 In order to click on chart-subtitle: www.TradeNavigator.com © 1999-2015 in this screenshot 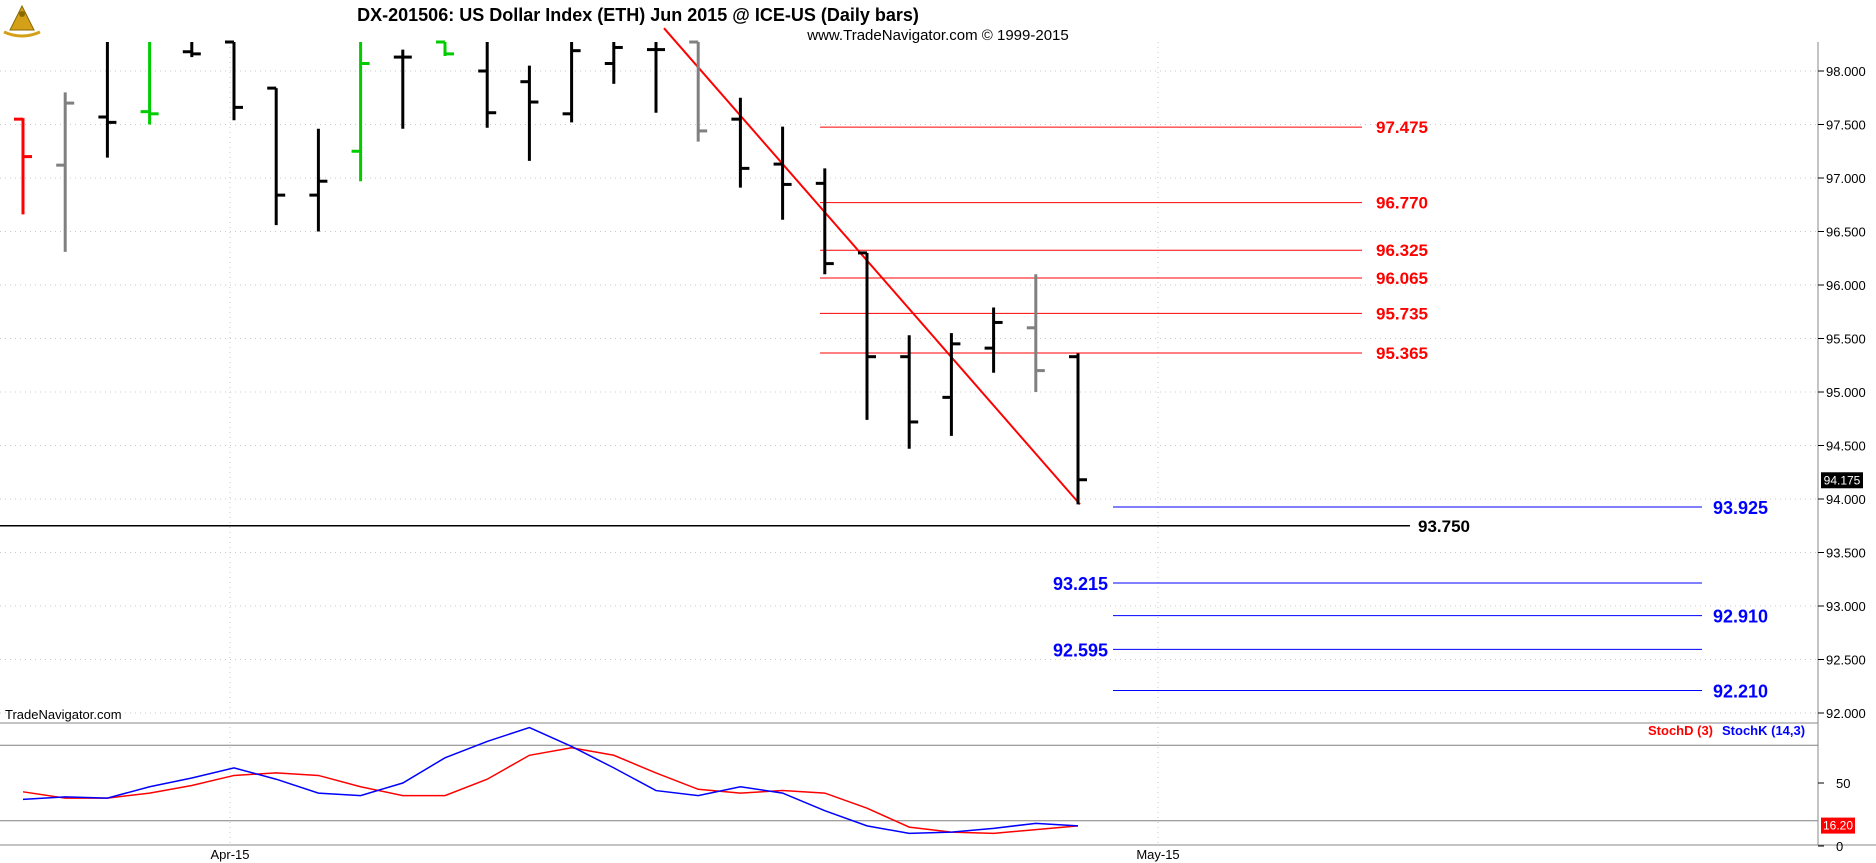, I will do `click(937, 35)`.